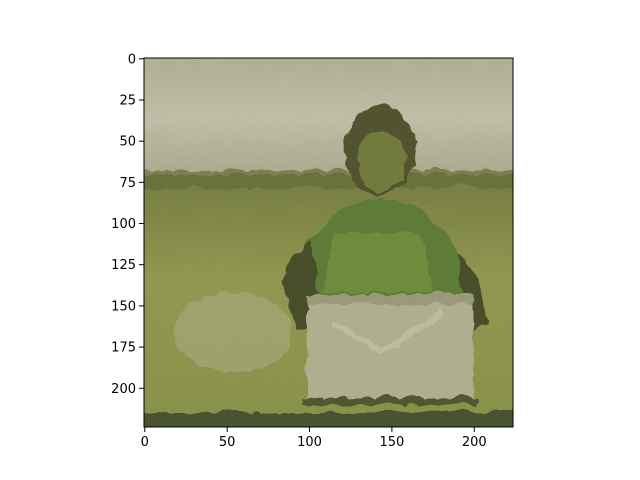 The image size is (640, 480). I want to click on x-tick-label: 50, so click(227, 442).